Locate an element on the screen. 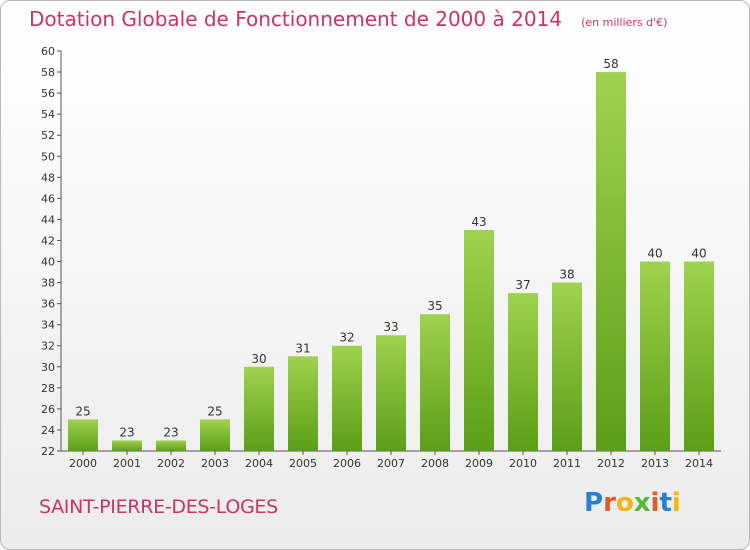 This screenshot has width=750, height=550. proxiti-logo: Proxiti is located at coordinates (632, 503).